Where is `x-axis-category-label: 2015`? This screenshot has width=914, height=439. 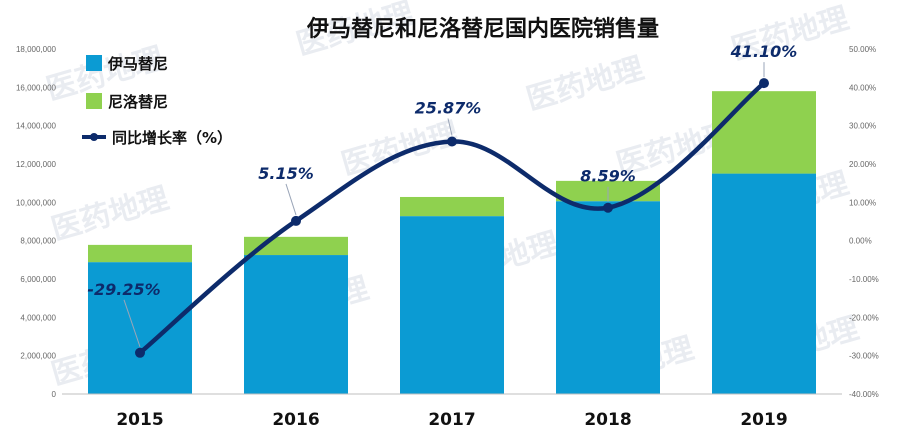
x-axis-category-label: 2015 is located at coordinates (139, 420).